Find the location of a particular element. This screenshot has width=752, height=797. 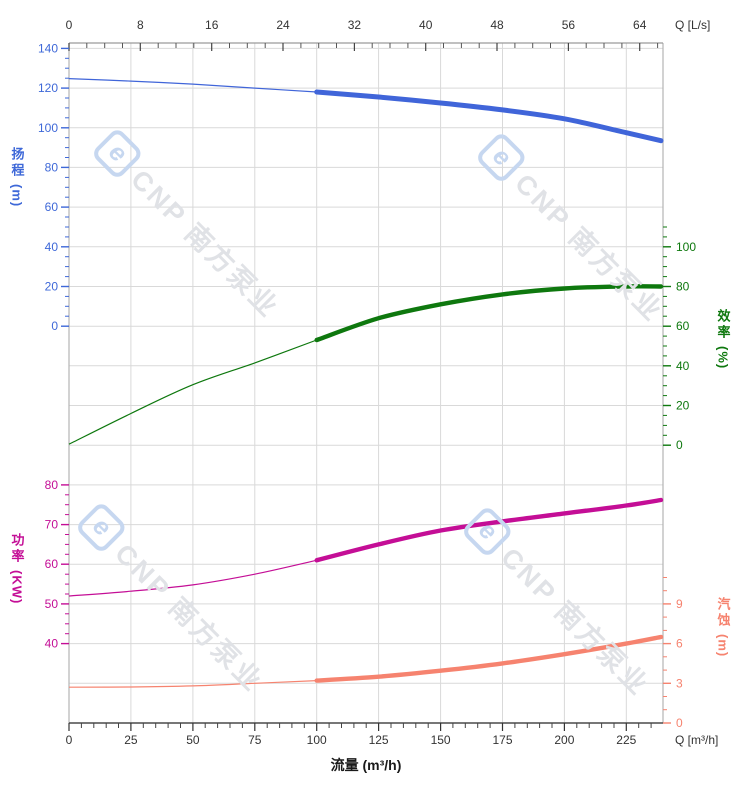

power-axis-title: 功率 (KW) is located at coordinates (17, 568).